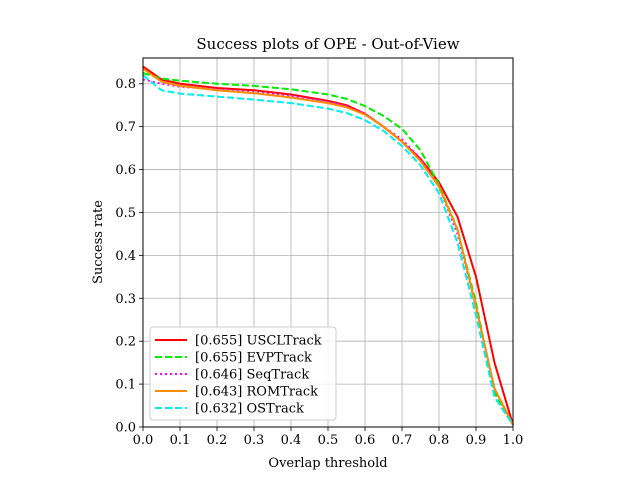  Describe the element at coordinates (180, 440) in the screenshot. I see `x-tick-label: 0.1` at that location.